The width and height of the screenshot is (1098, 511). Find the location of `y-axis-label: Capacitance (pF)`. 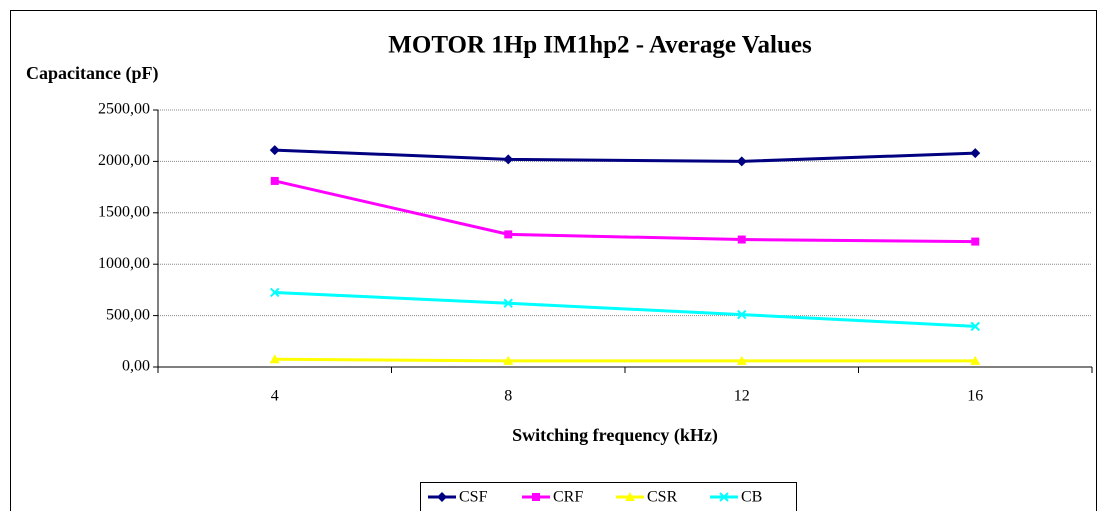

y-axis-label: Capacitance (pF) is located at coordinates (92, 73).